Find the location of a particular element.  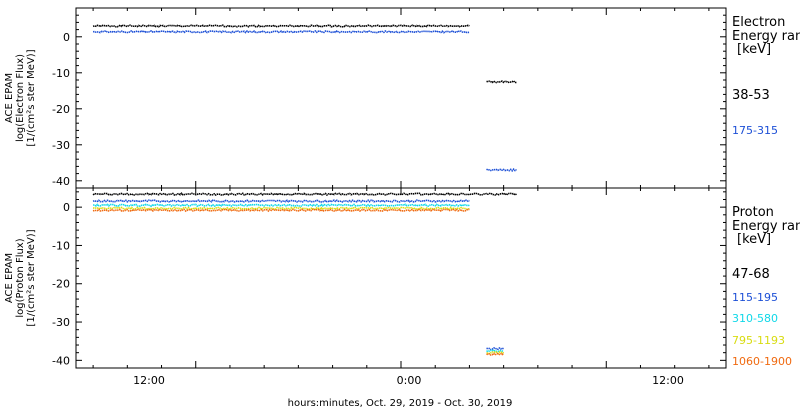

y-axis-label-line: log(Proton Flux) is located at coordinates (20, 277).